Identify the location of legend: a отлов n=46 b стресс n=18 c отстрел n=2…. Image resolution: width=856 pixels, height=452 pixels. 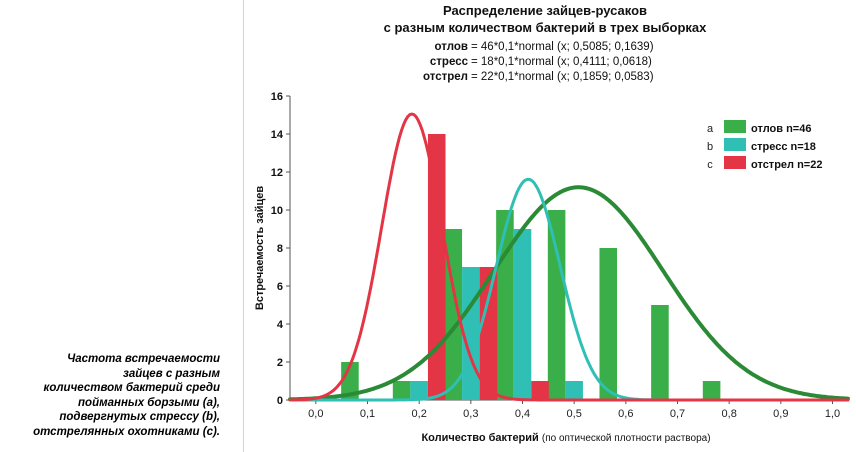
(764, 145).